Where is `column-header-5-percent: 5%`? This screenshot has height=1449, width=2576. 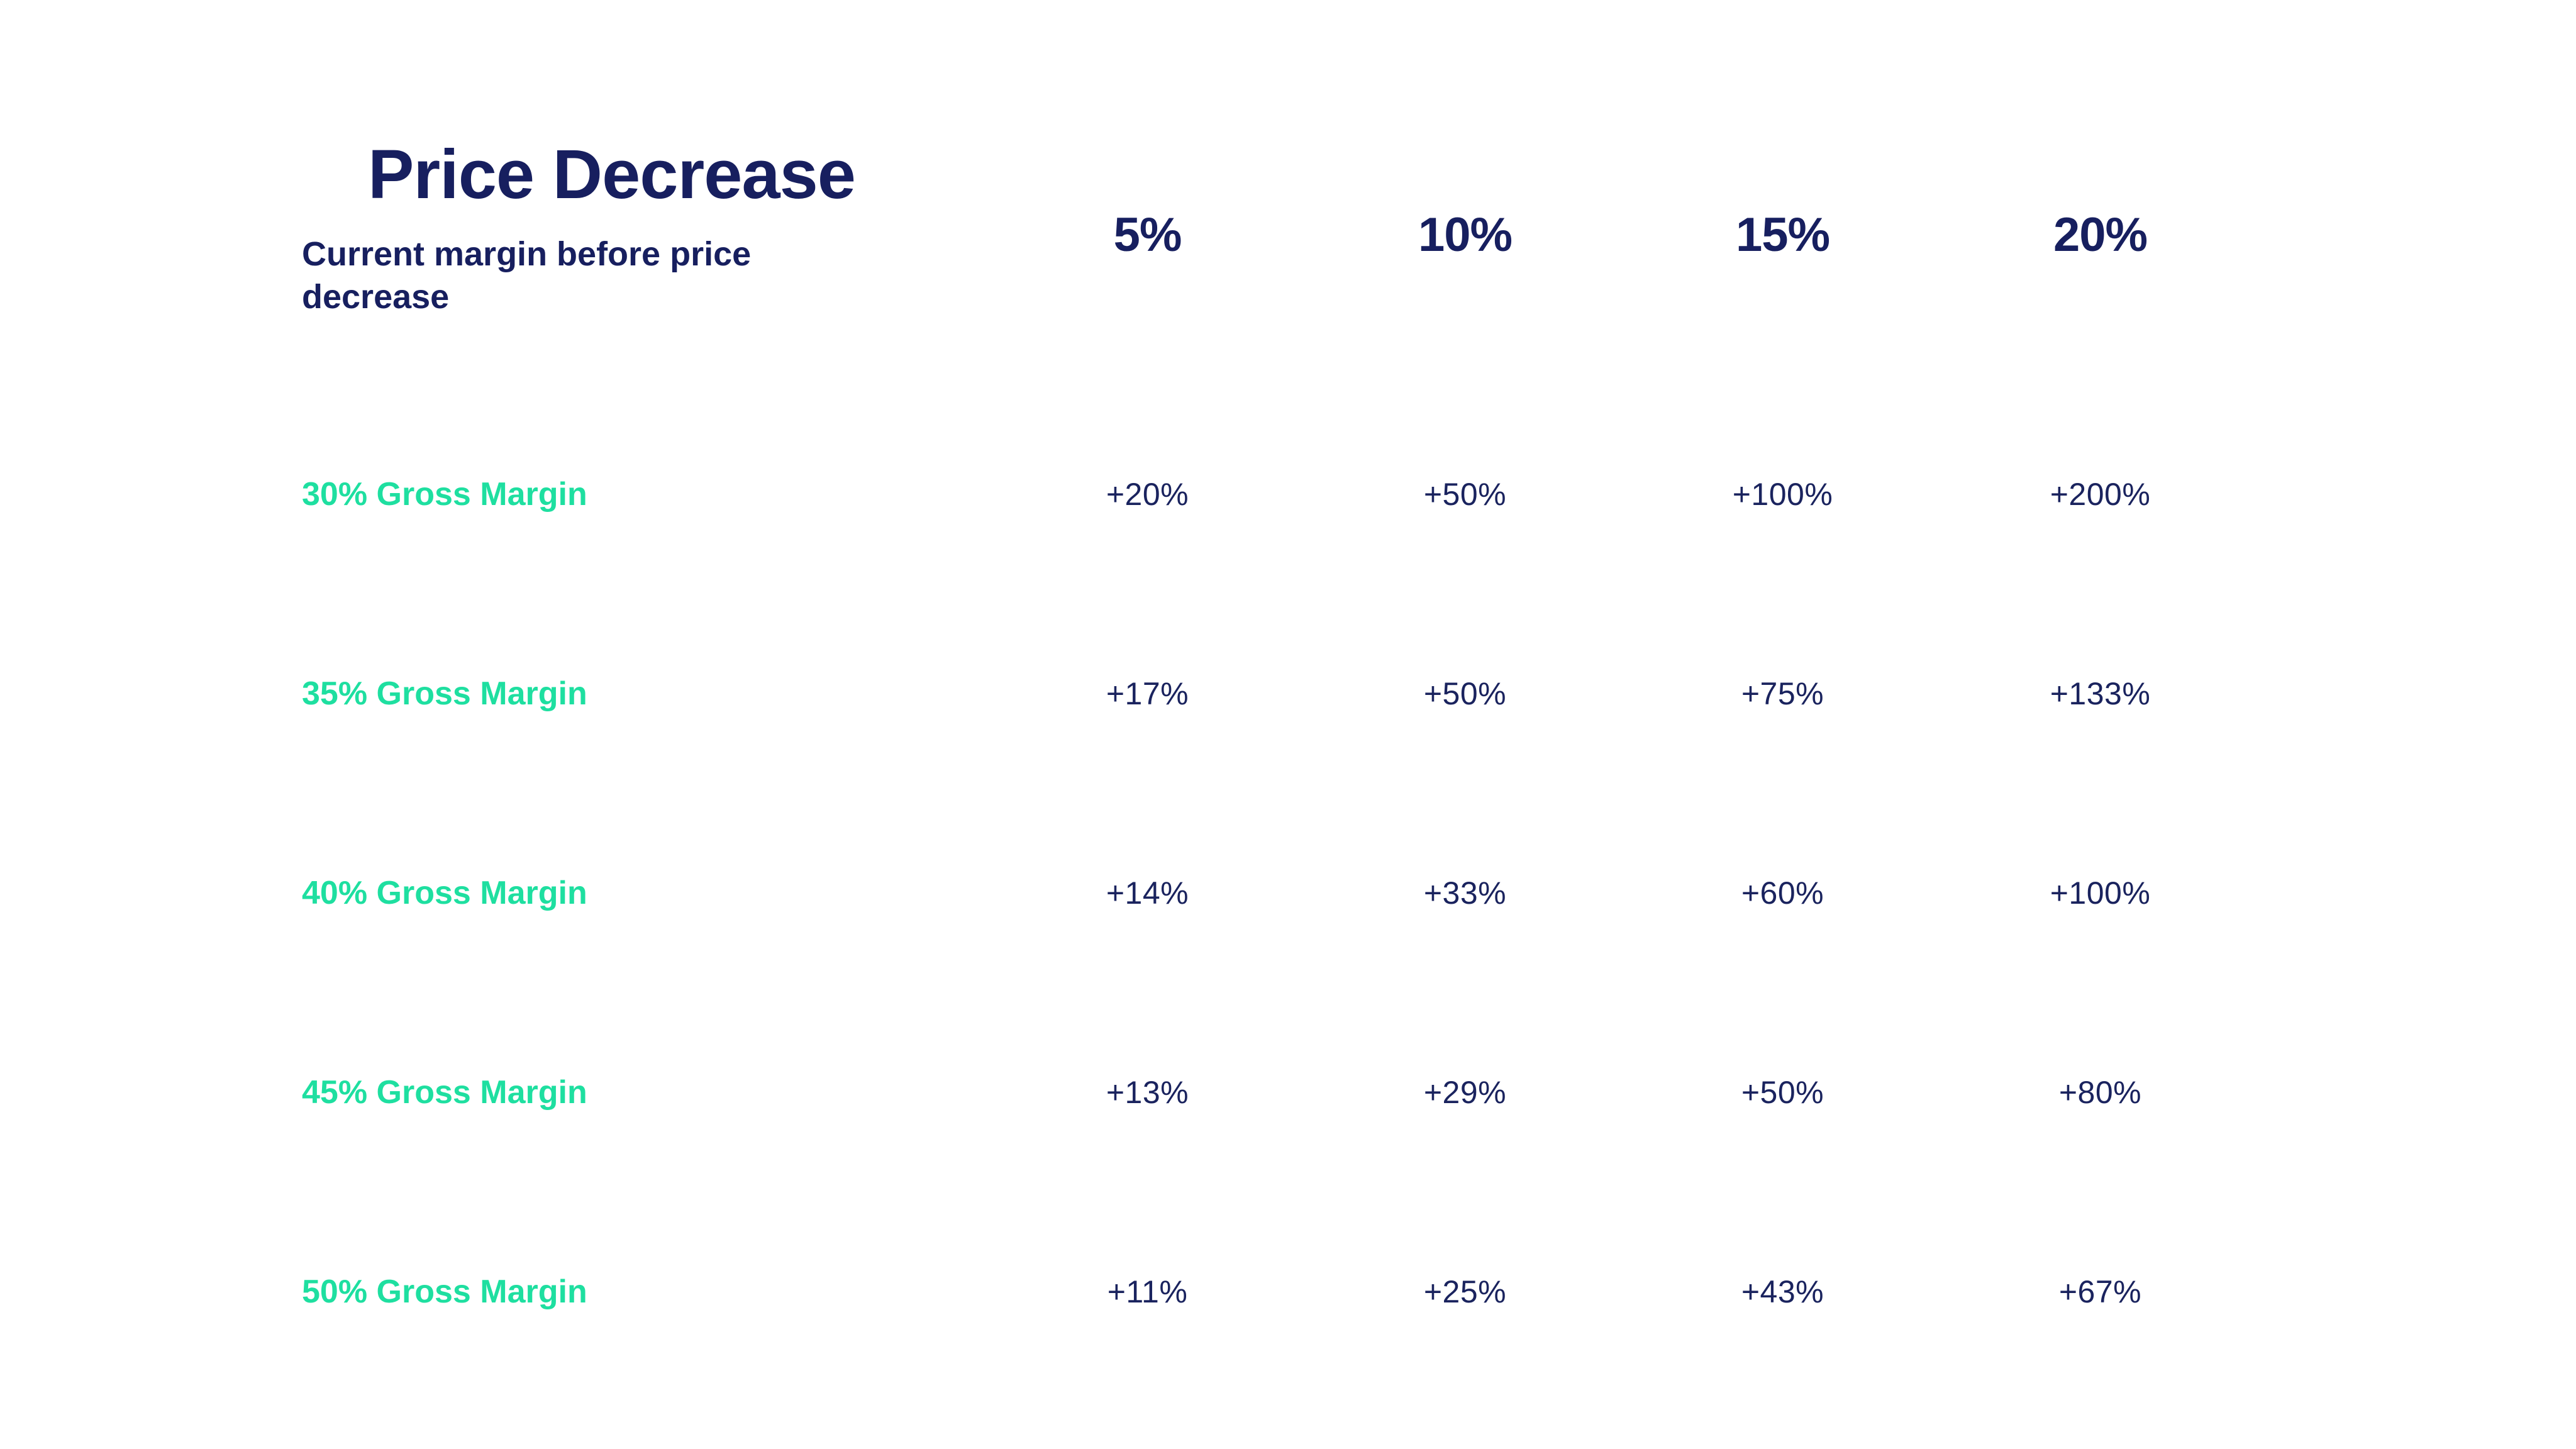
column-header-5-percent: 5% is located at coordinates (1147, 235).